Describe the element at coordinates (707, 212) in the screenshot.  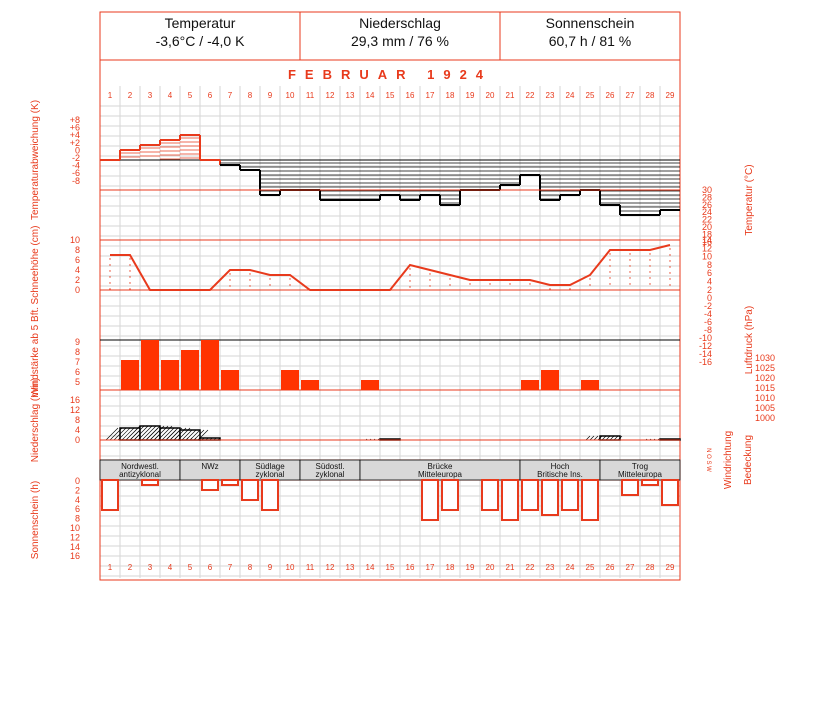
I see `temperature-right-tick: 24` at that location.